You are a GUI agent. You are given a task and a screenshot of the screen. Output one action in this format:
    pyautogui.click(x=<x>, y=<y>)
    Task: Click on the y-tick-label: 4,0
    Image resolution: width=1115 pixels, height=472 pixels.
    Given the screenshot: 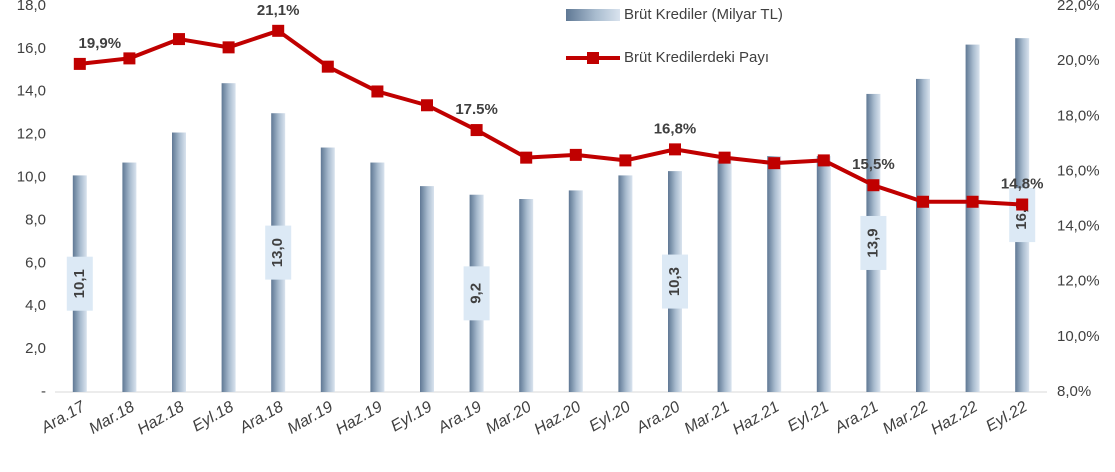 What is the action you would take?
    pyautogui.click(x=35, y=305)
    